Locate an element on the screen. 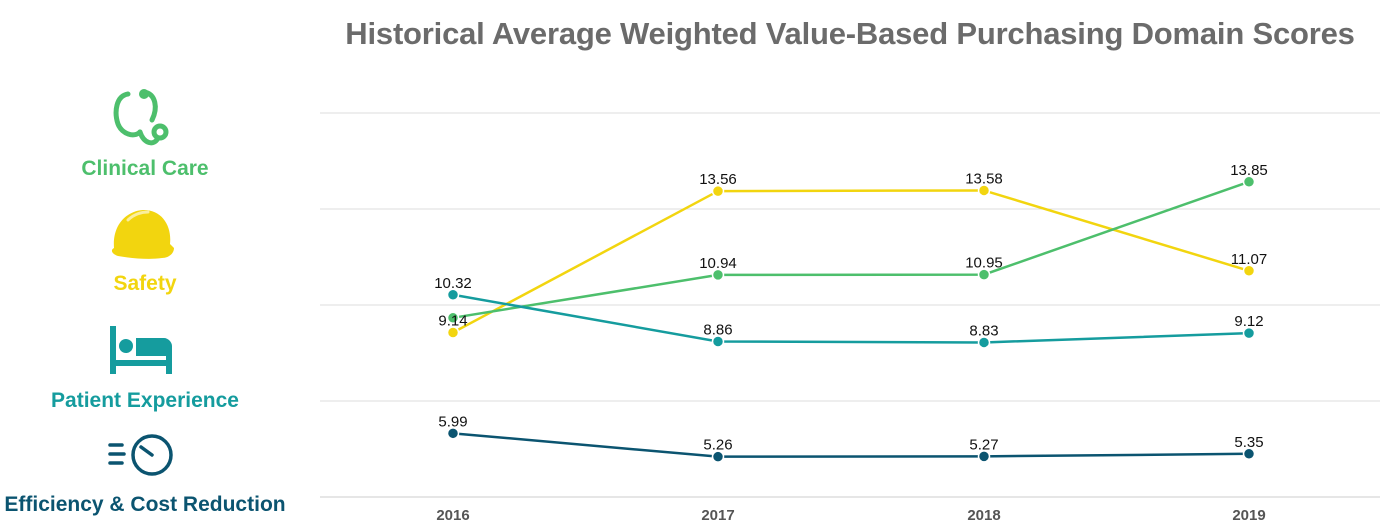  data-label-patient_experience: 9.12 is located at coordinates (1248, 321).